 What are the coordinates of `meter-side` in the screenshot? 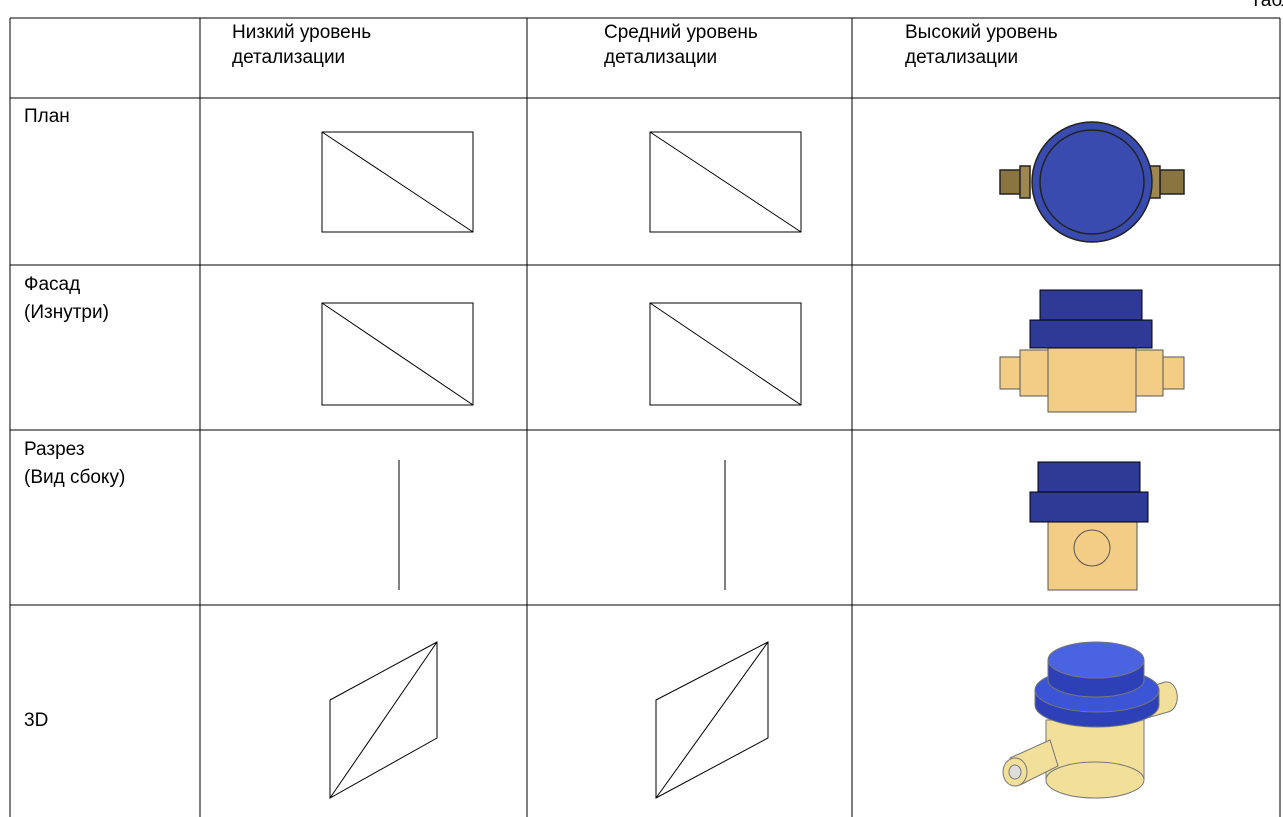 It's located at (1089, 526).